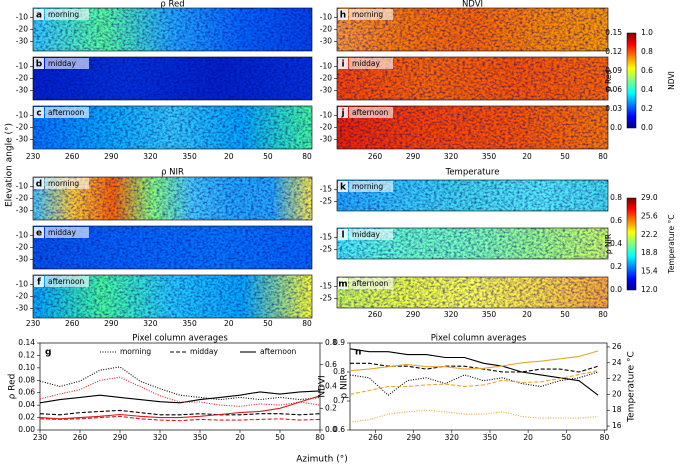 The image size is (685, 466). What do you see at coordinates (472, 173) in the screenshot?
I see `panel-title: Temperature` at bounding box center [472, 173].